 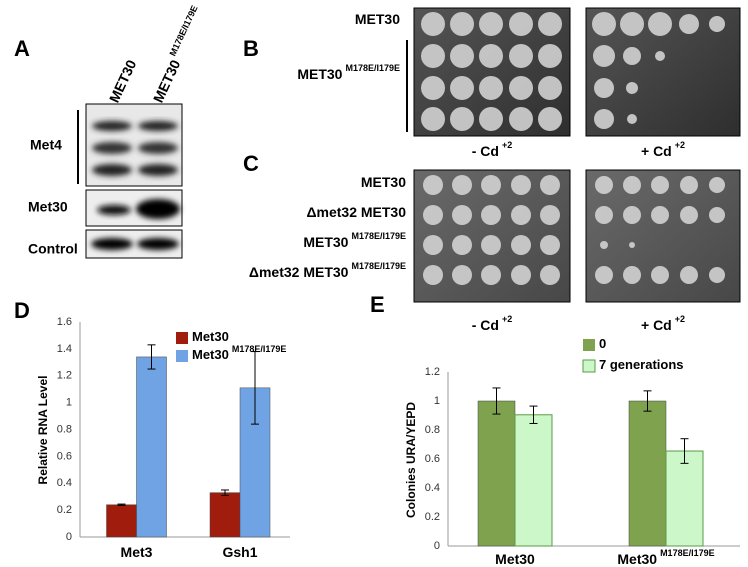 I want to click on y-tick-label: 1.4, so click(x=64, y=349).